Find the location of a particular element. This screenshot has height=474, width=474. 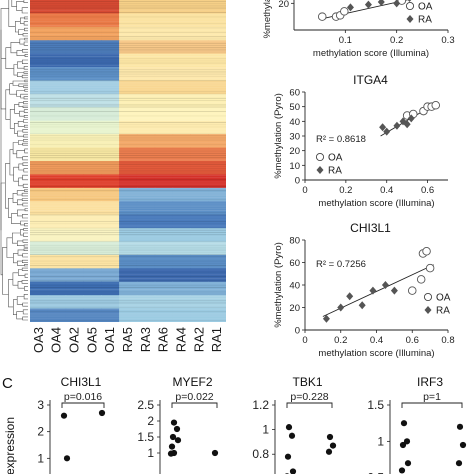

y-tick-label: 0.8 is located at coordinates (260, 454).